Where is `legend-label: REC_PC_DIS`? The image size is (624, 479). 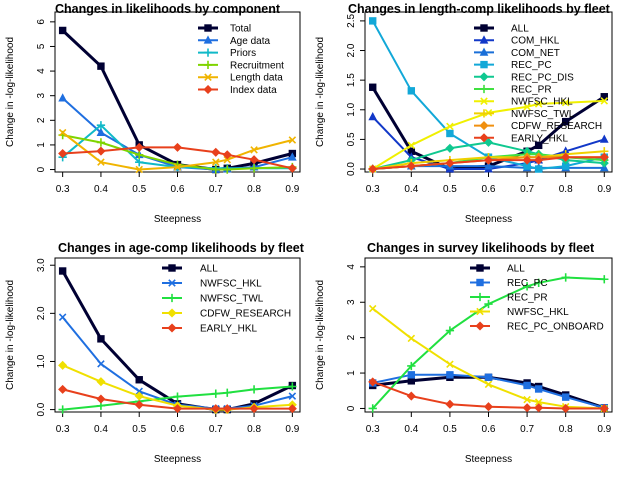 legend-label: REC_PC_DIS is located at coordinates (542, 77).